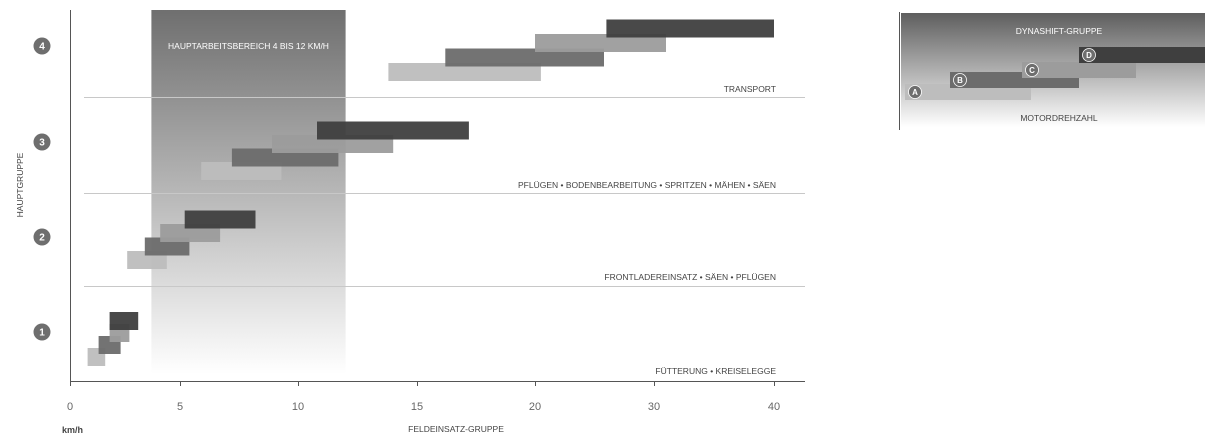  What do you see at coordinates (220, 219) in the screenshot?
I see `speed-bar-group2-d` at bounding box center [220, 219].